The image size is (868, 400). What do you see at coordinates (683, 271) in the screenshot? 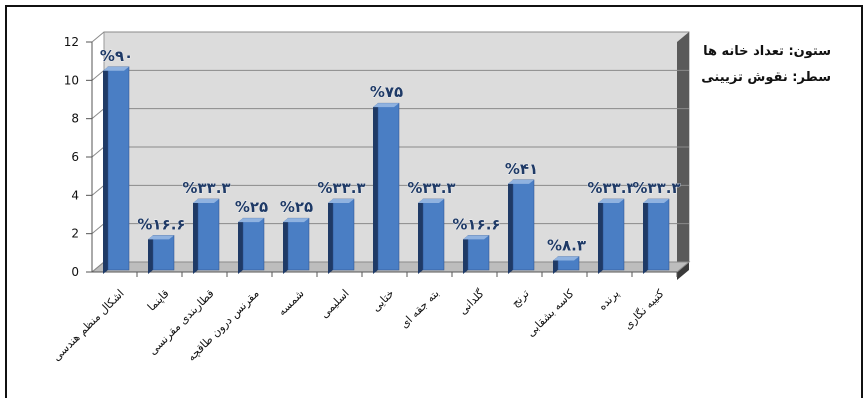
I see `chart-side-wall-base` at bounding box center [683, 271].